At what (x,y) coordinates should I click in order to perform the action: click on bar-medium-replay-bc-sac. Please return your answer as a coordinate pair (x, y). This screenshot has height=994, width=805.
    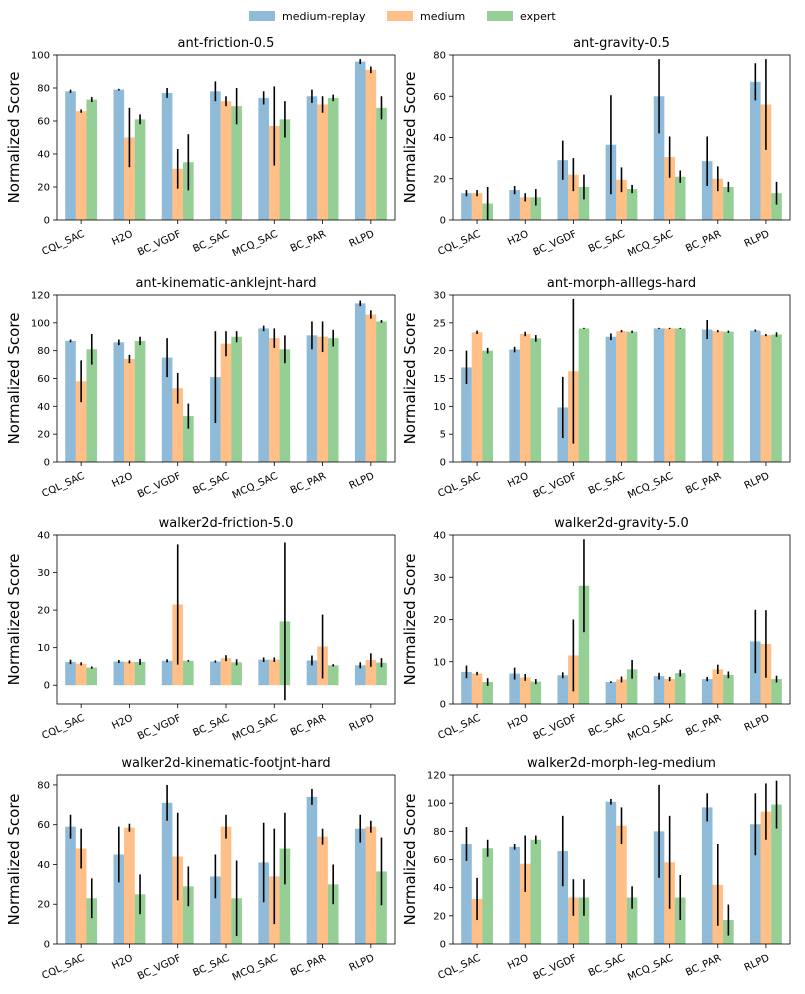
    Looking at the image, I should click on (215, 155).